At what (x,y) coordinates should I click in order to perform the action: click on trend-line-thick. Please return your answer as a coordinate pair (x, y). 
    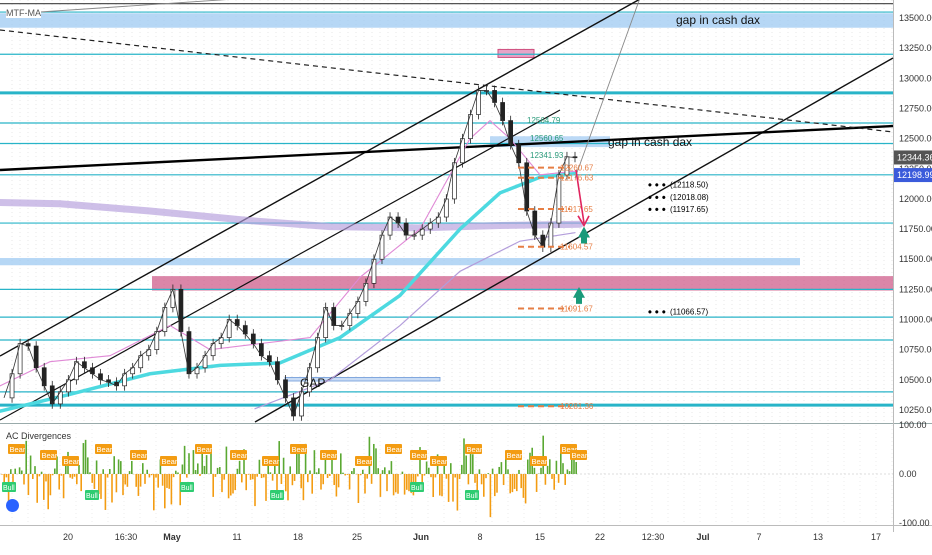
    Looking at the image, I should click on (447, 148).